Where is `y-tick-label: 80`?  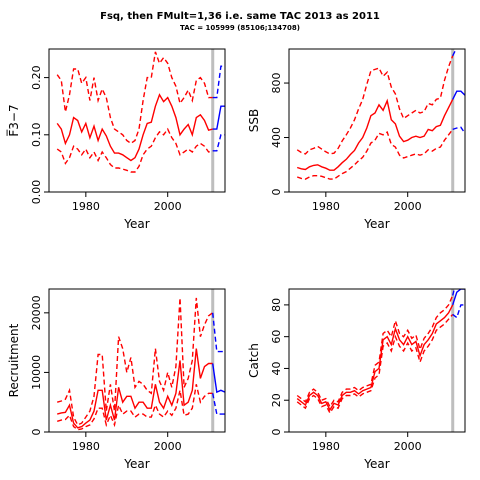
y-tick-label: 80 is located at coordinates (276, 305).